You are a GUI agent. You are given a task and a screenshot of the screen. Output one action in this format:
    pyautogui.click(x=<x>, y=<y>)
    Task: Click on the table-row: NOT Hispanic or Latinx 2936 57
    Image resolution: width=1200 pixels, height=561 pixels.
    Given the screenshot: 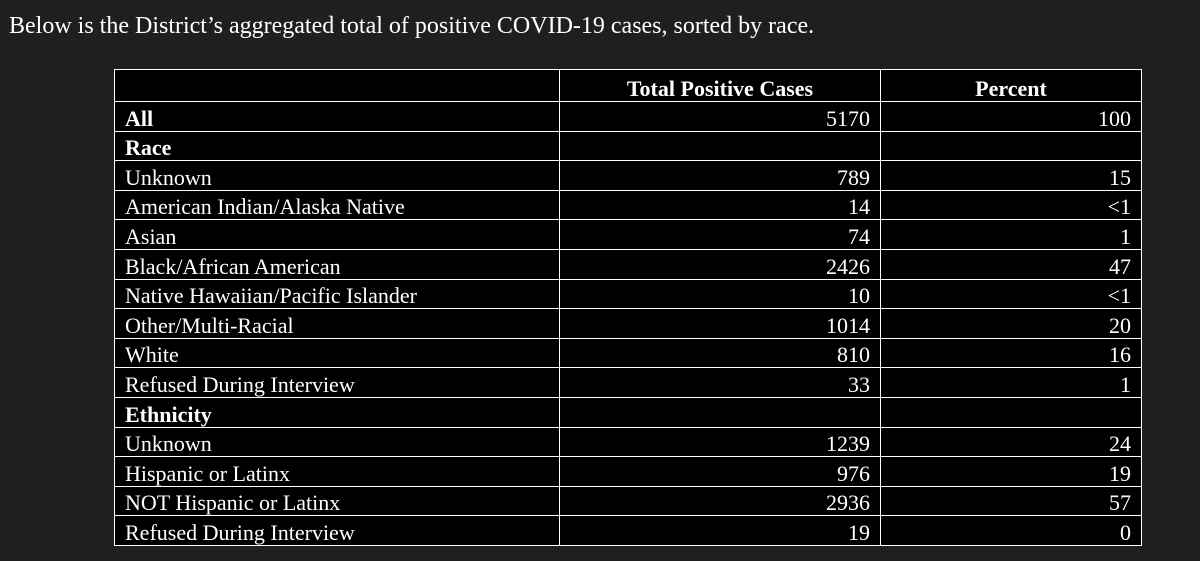 What is the action you would take?
    pyautogui.click(x=628, y=501)
    